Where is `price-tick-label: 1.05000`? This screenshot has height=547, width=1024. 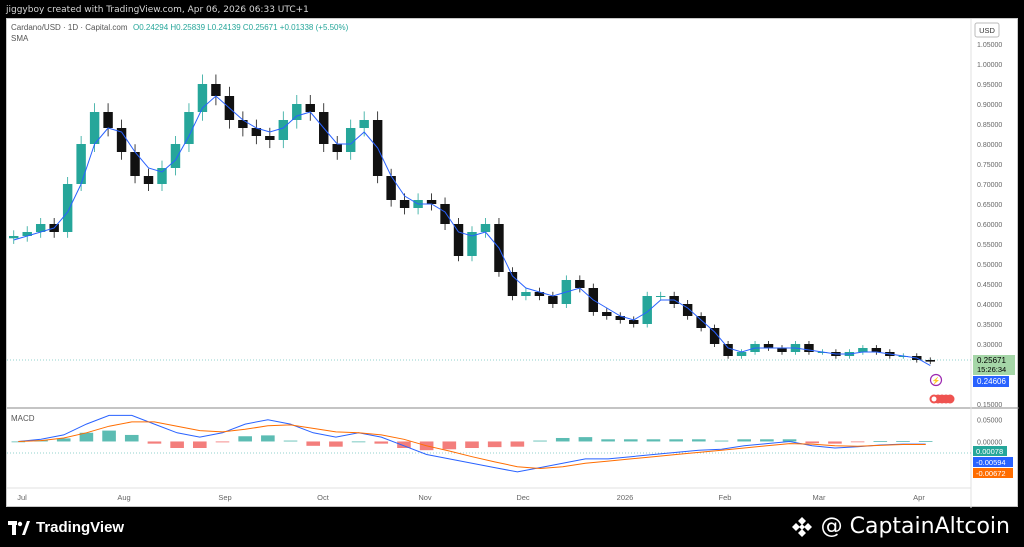 price-tick-label: 1.05000 is located at coordinates (989, 45).